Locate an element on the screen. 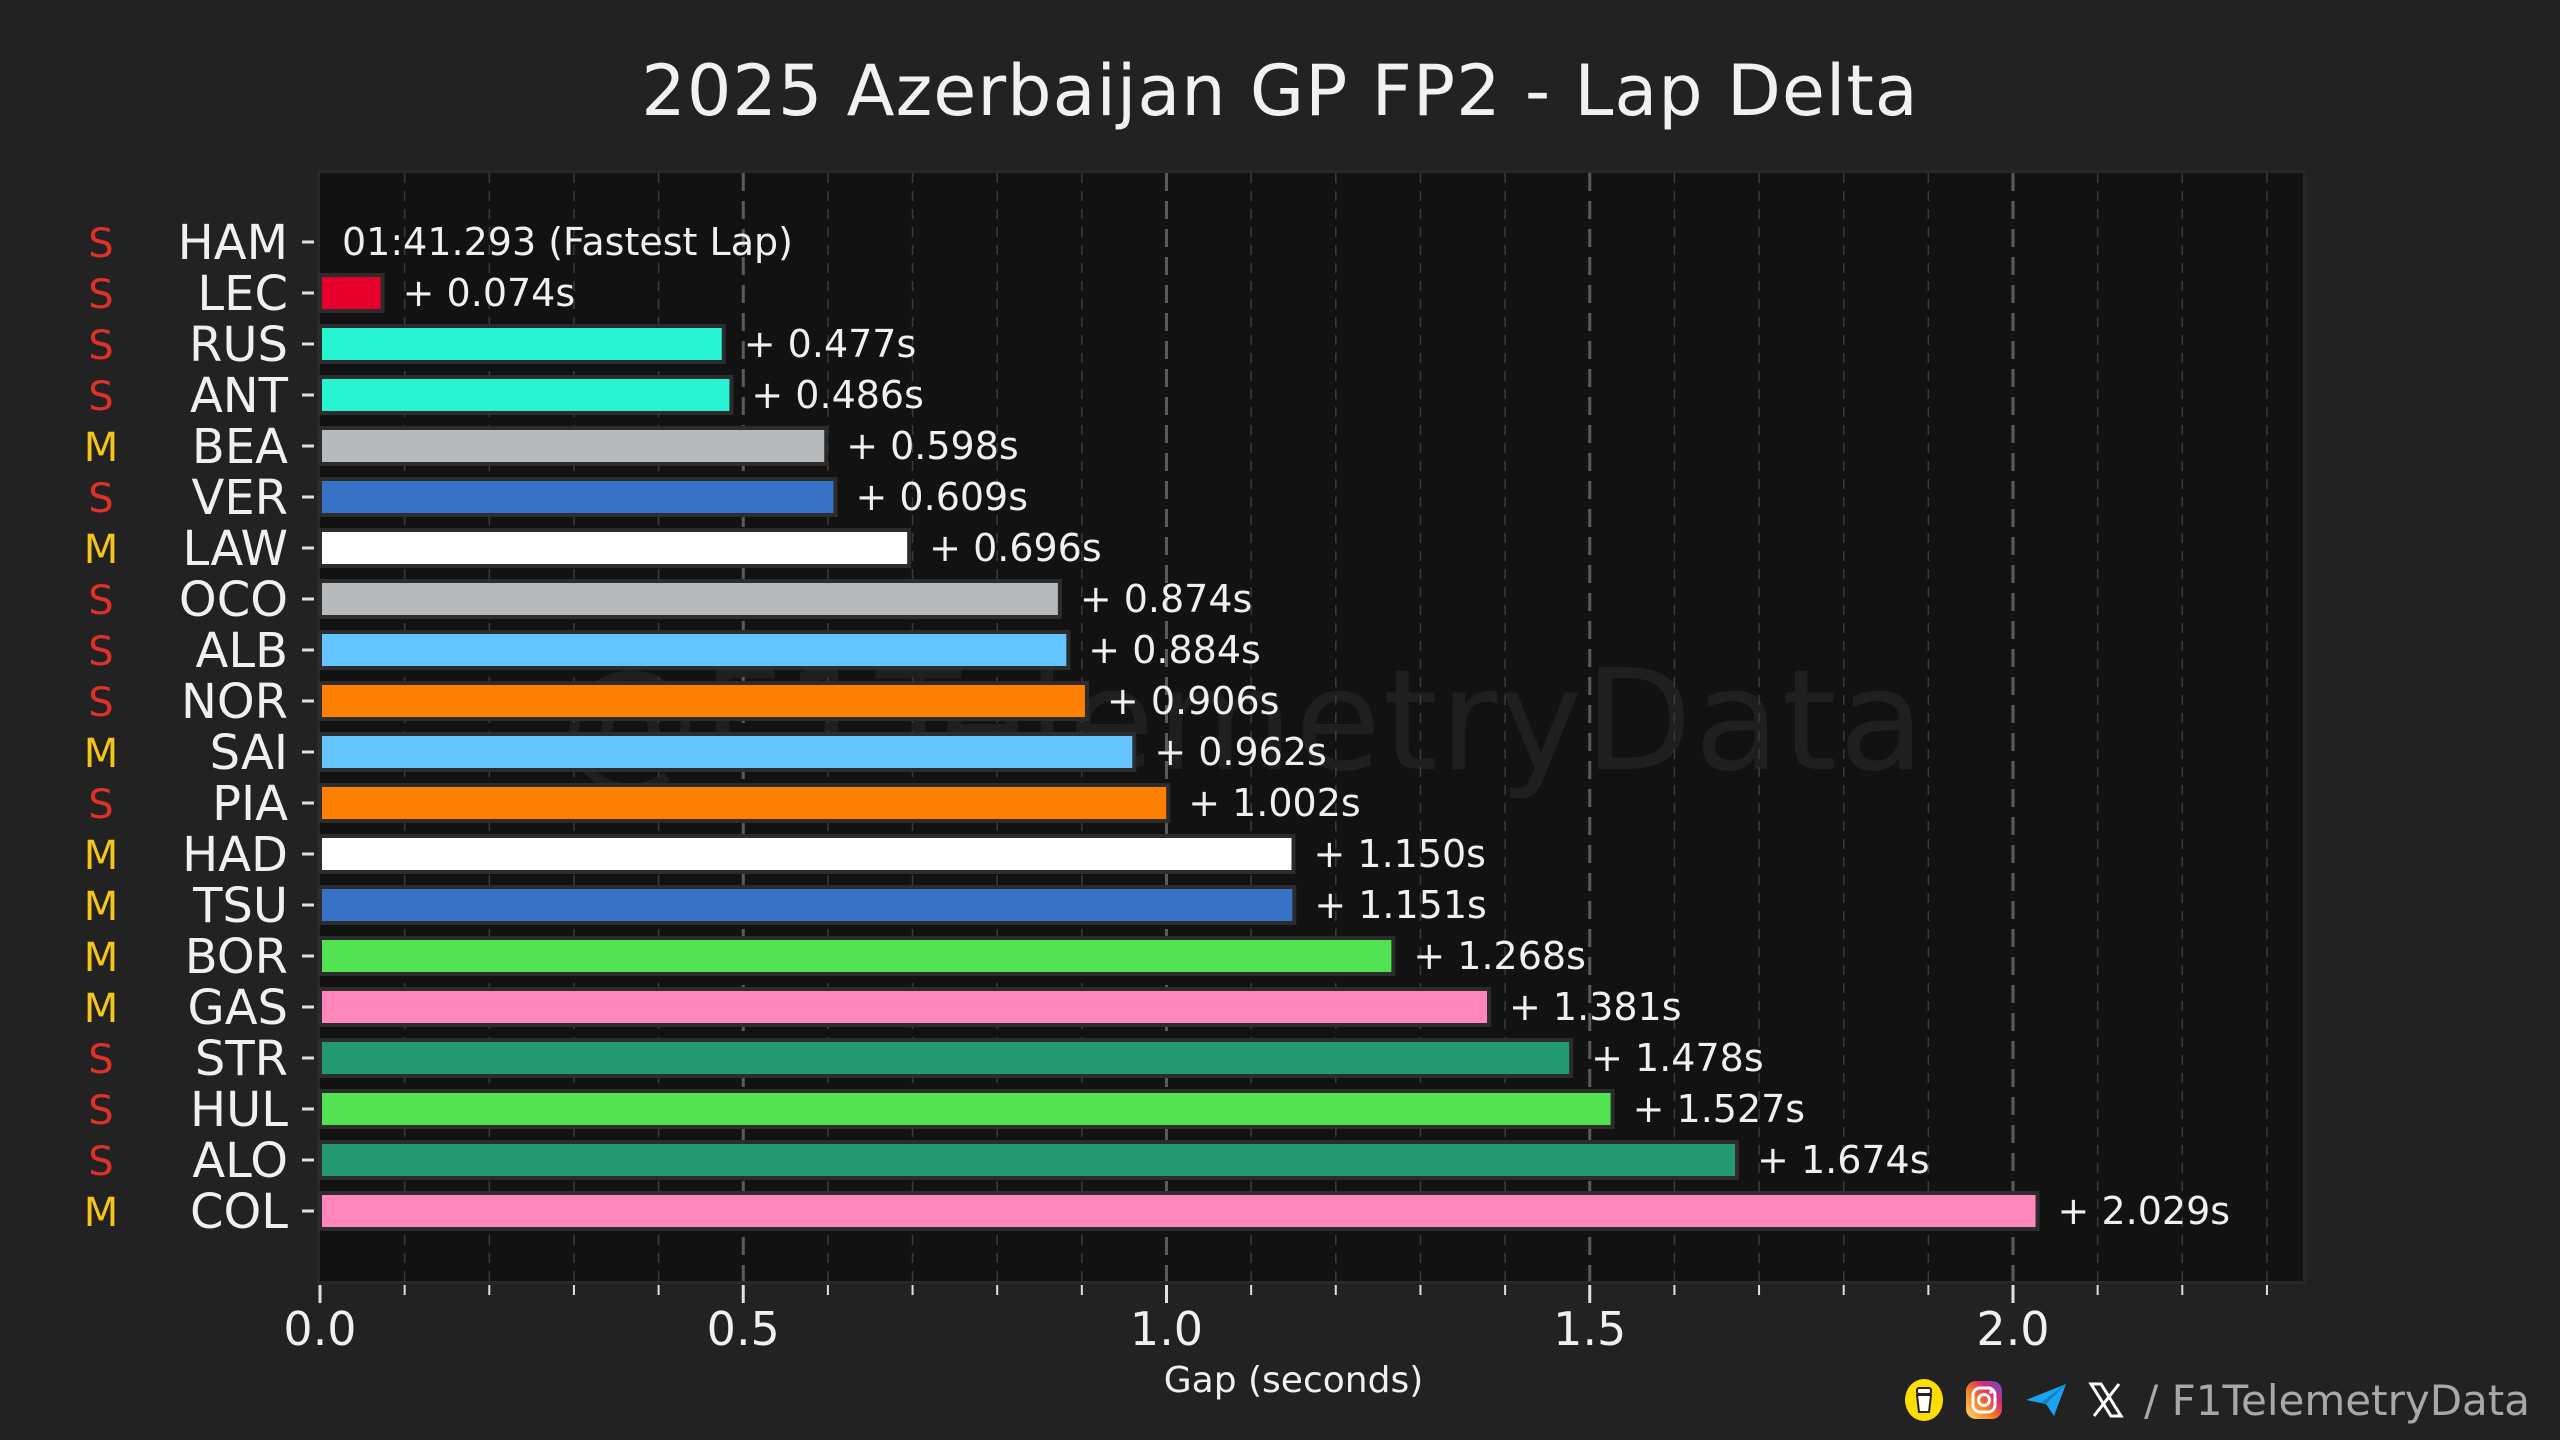 The width and height of the screenshot is (2560, 1440). bar-oco is located at coordinates (690, 599).